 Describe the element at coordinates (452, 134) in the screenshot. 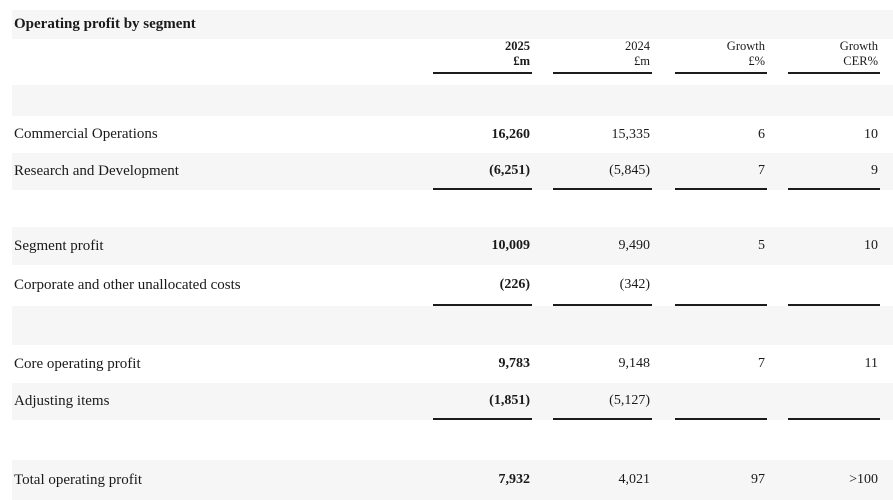

I see `table-row-commercial-operations: Commercial Operations 16,260 15,335 6 10` at that location.